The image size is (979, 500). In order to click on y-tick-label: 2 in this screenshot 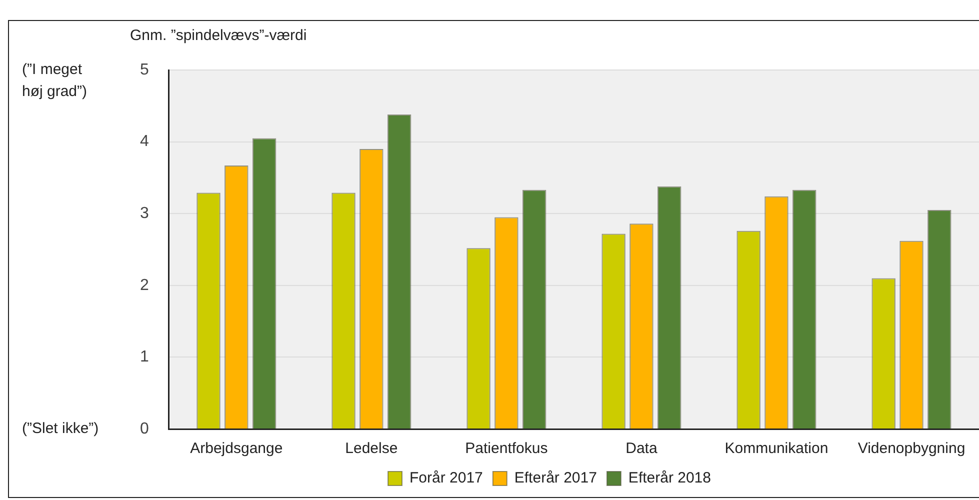, I will do `click(144, 285)`.